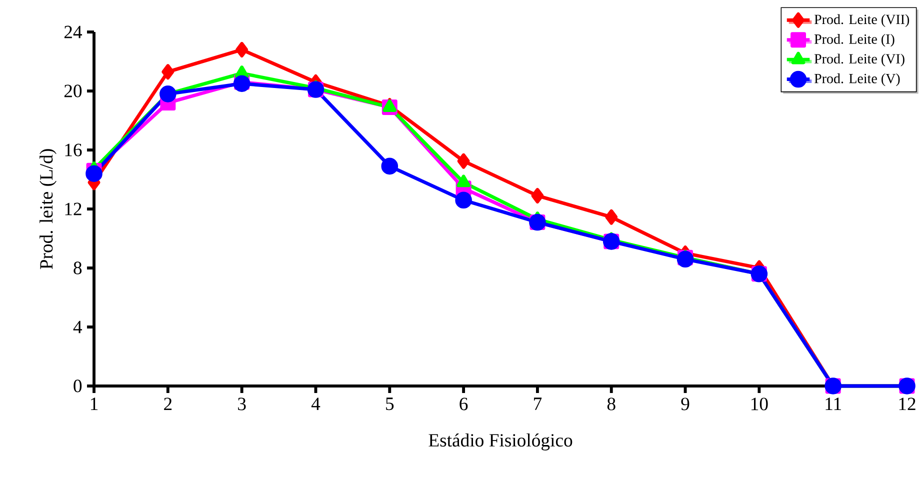 The image size is (923, 484). What do you see at coordinates (685, 404) in the screenshot?
I see `x-tick-label: 9` at bounding box center [685, 404].